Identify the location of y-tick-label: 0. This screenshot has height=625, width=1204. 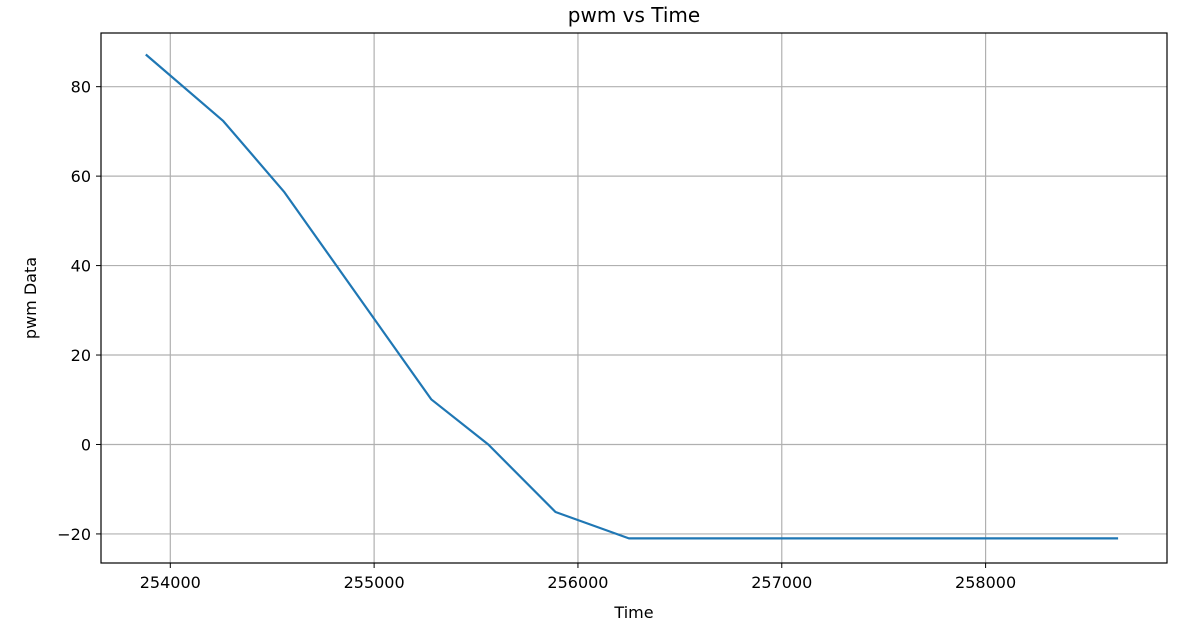
(86, 444).